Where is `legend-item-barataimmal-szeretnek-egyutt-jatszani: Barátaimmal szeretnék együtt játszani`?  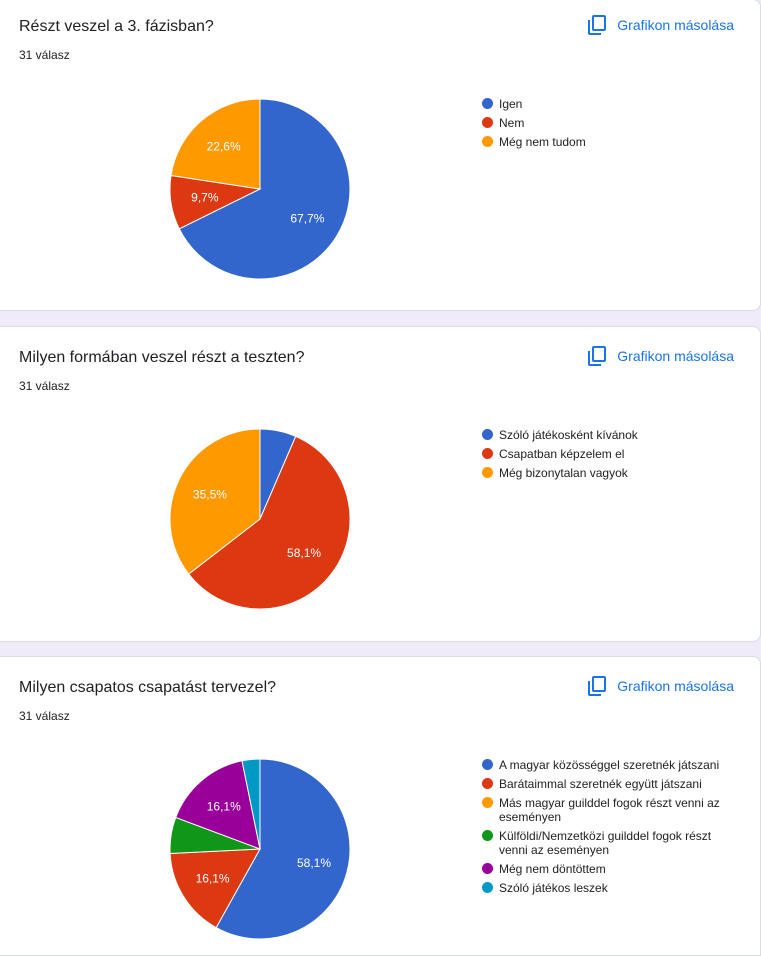 legend-item-barataimmal-szeretnek-egyutt-jatszani: Barátaimmal szeretnék együtt játszani is located at coordinates (602, 784).